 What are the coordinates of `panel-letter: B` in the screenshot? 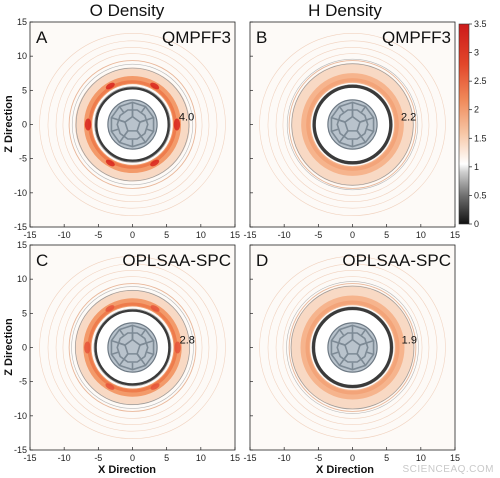 It's located at (261, 37).